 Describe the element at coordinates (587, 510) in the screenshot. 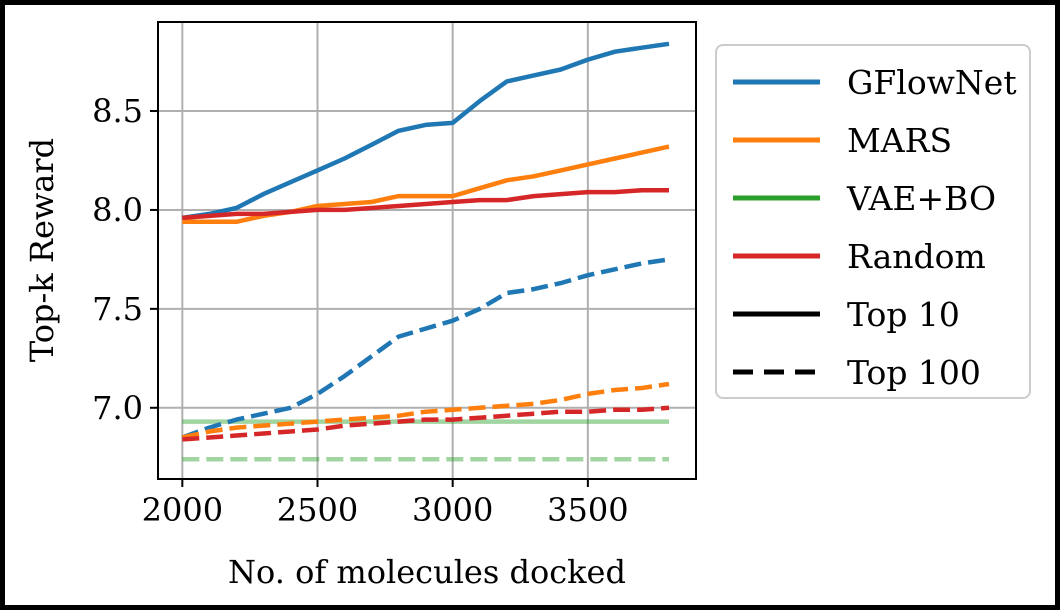

I see `x-tick-label: 3500` at that location.